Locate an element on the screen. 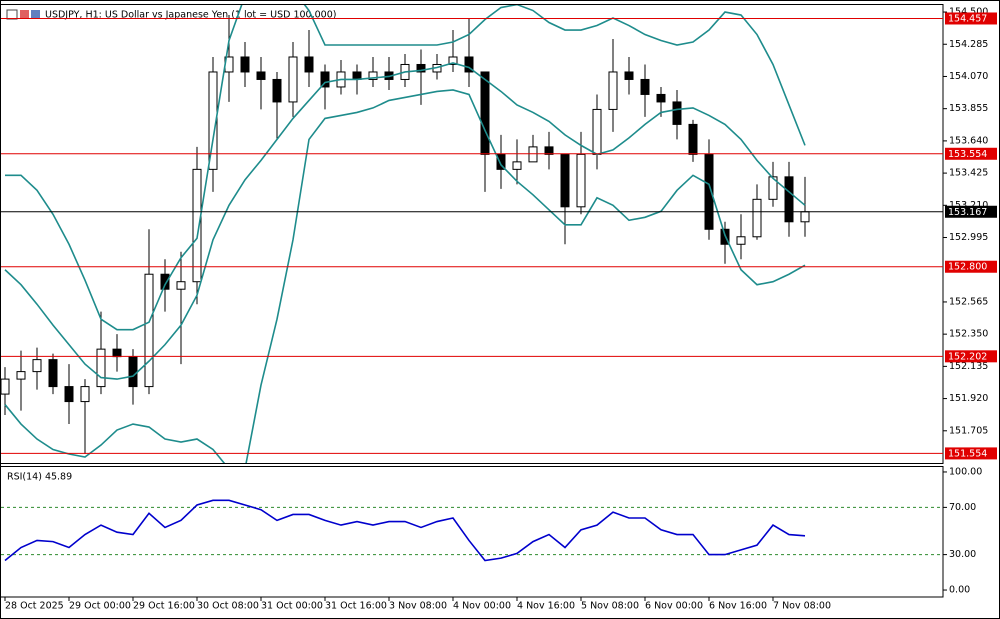 The height and width of the screenshot is (619, 1000). x-tick-label: 4 Nov 16:00 is located at coordinates (546, 606).